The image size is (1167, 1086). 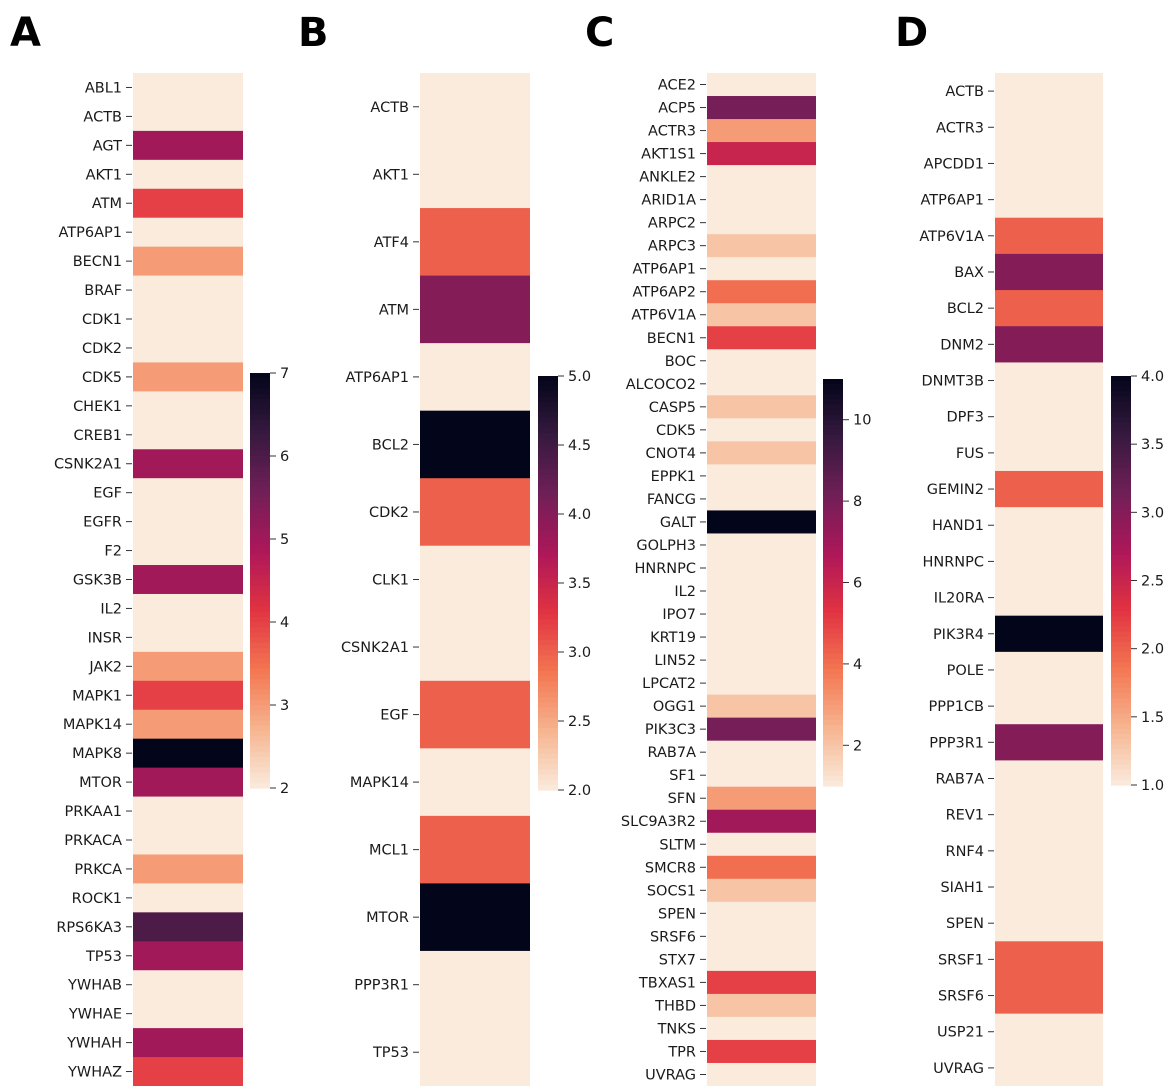 What do you see at coordinates (113, 552) in the screenshot?
I see `row-label-a-f2: F2` at bounding box center [113, 552].